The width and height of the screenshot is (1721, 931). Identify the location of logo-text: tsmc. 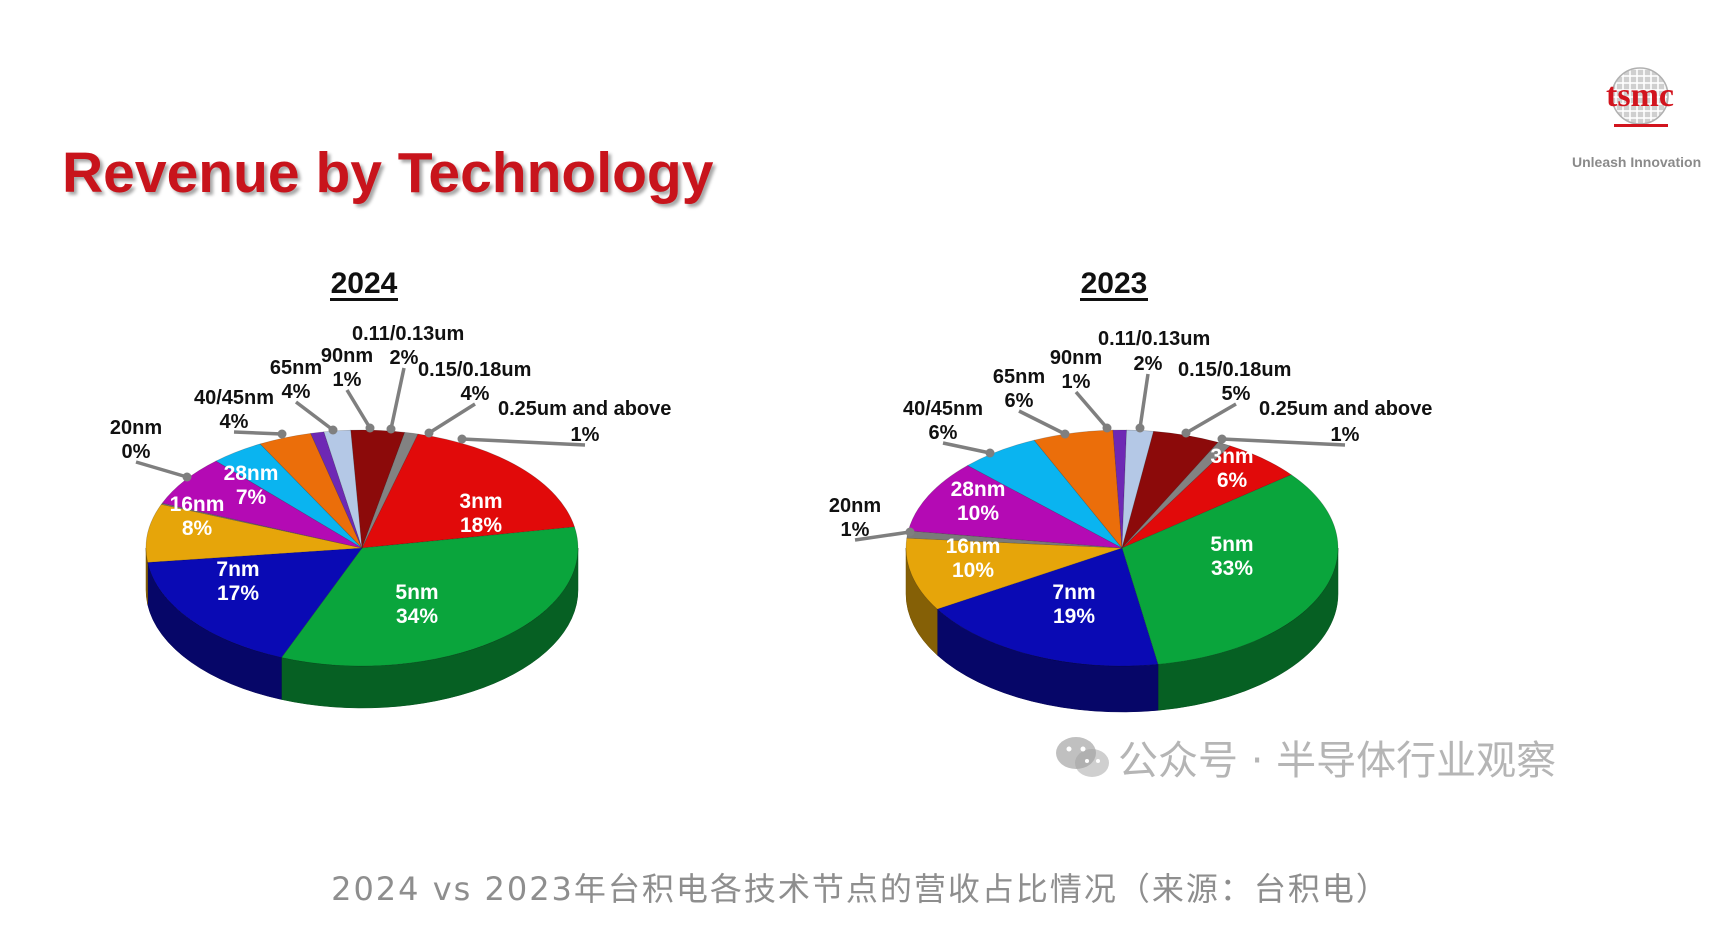
(1640, 95).